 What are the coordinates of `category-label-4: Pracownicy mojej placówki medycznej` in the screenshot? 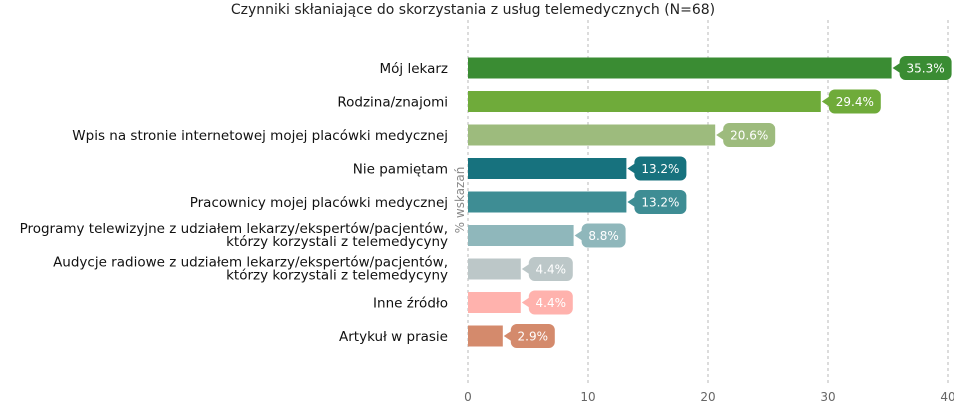 It's located at (319, 203).